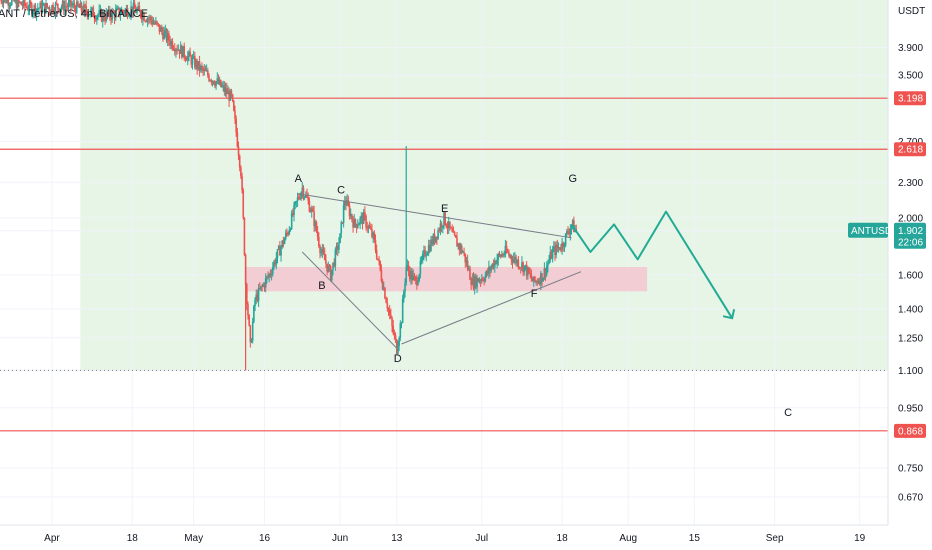 The image size is (932, 550). What do you see at coordinates (193, 538) in the screenshot?
I see `time-tick-label: May` at bounding box center [193, 538].